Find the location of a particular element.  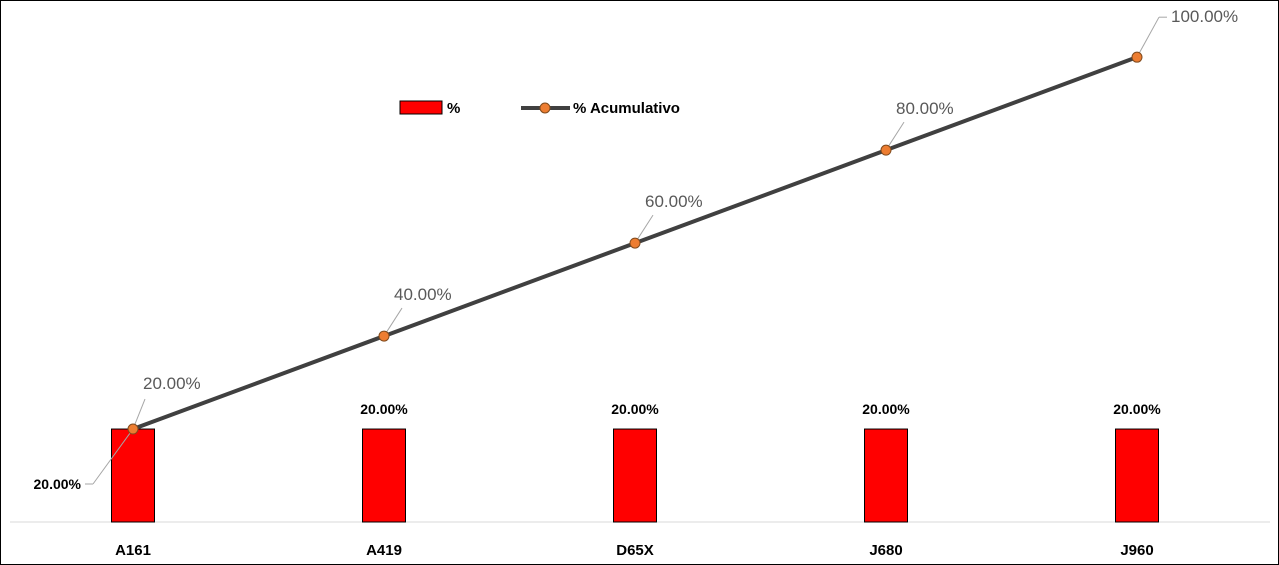

cumulative-marker-d65x is located at coordinates (635, 243).